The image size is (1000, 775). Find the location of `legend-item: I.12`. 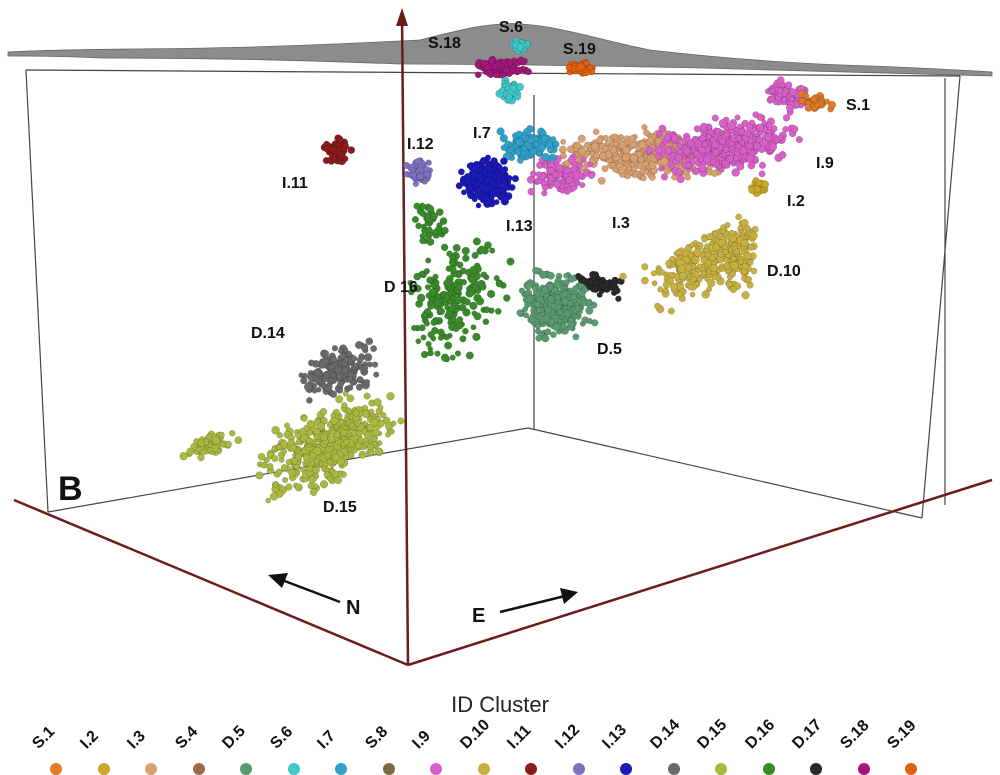

legend-item: I.12 is located at coordinates (579, 748).